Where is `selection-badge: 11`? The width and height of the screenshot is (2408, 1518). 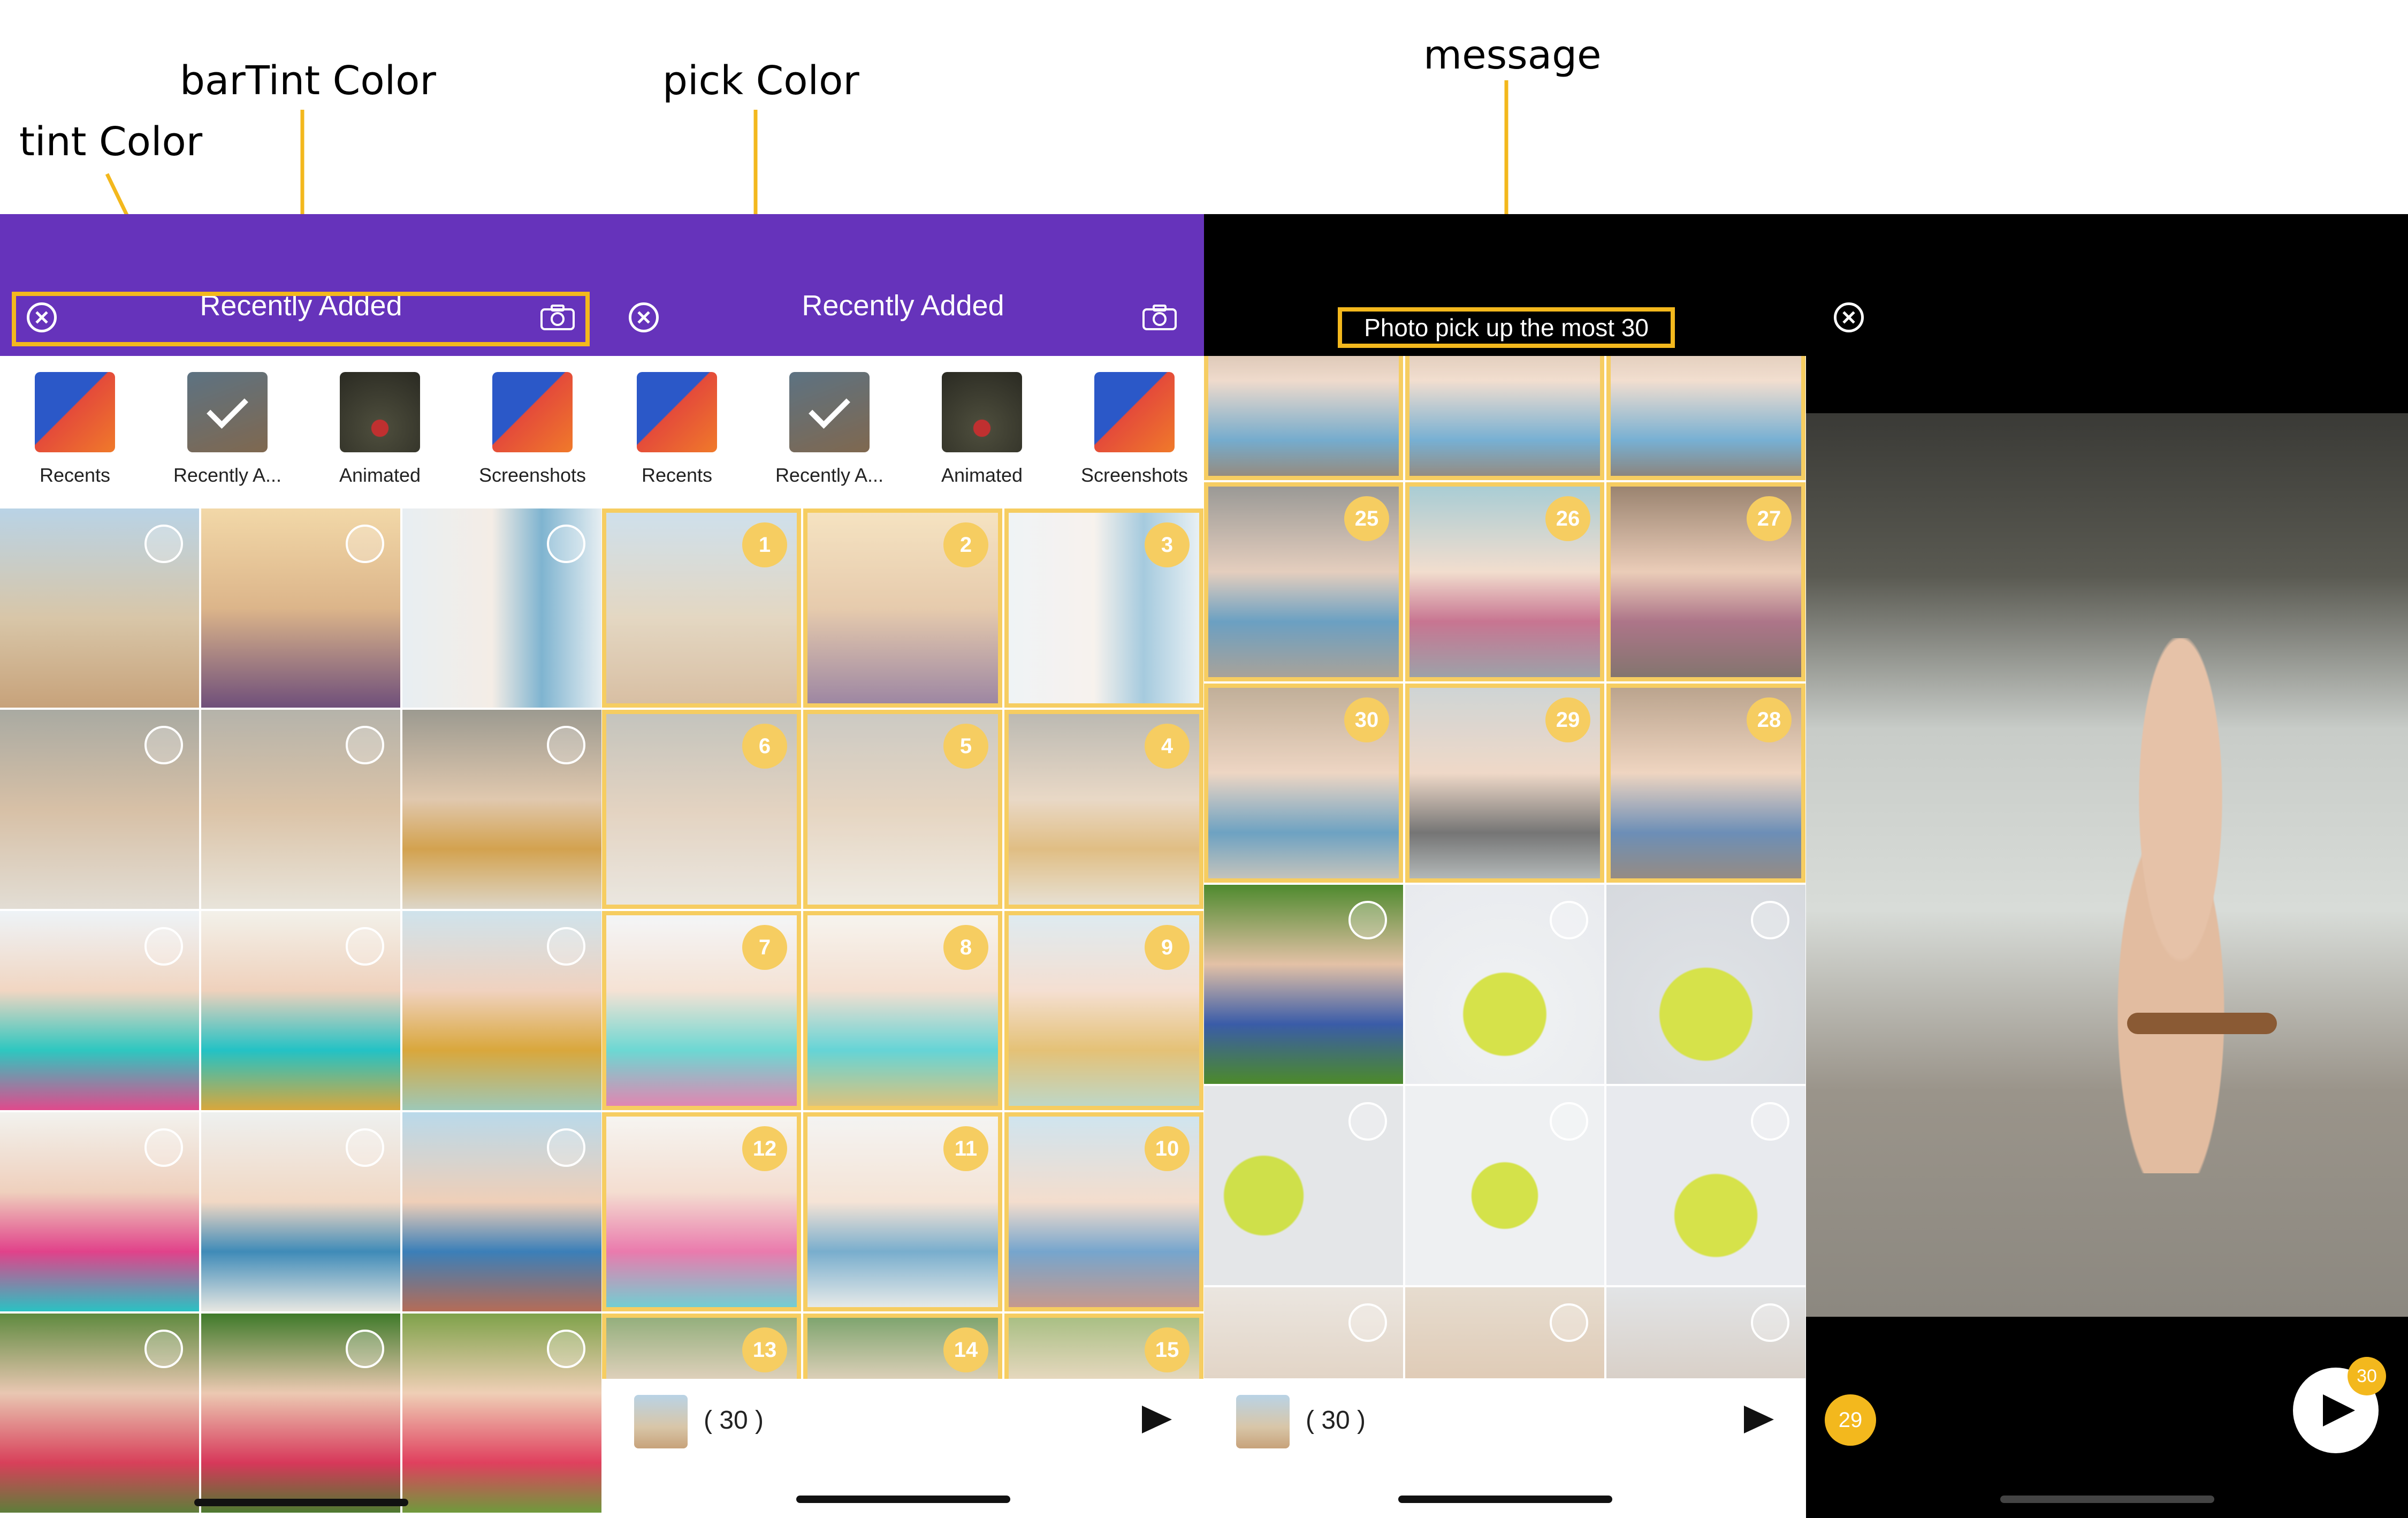 selection-badge: 11 is located at coordinates (965, 1148).